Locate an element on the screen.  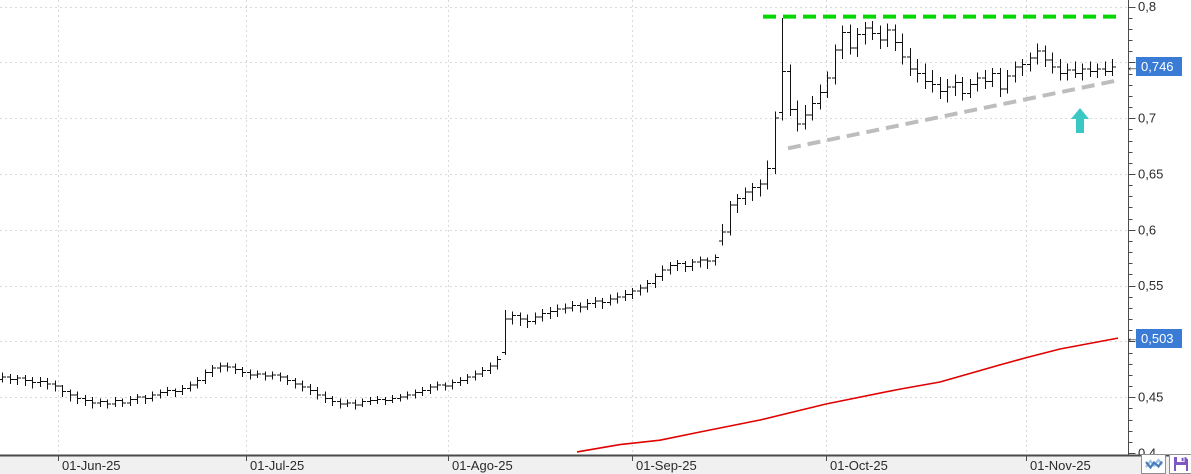
y-axis-label: 0,65 is located at coordinates (1150, 174).